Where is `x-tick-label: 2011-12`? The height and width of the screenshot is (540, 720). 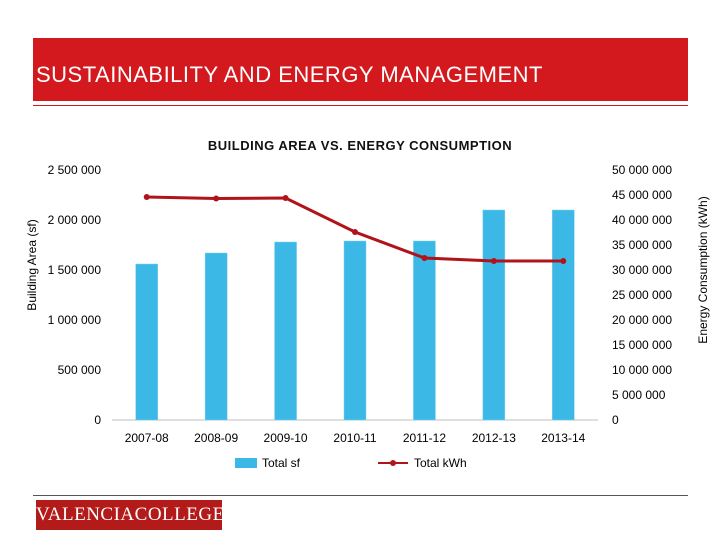 x-tick-label: 2011-12 is located at coordinates (424, 438).